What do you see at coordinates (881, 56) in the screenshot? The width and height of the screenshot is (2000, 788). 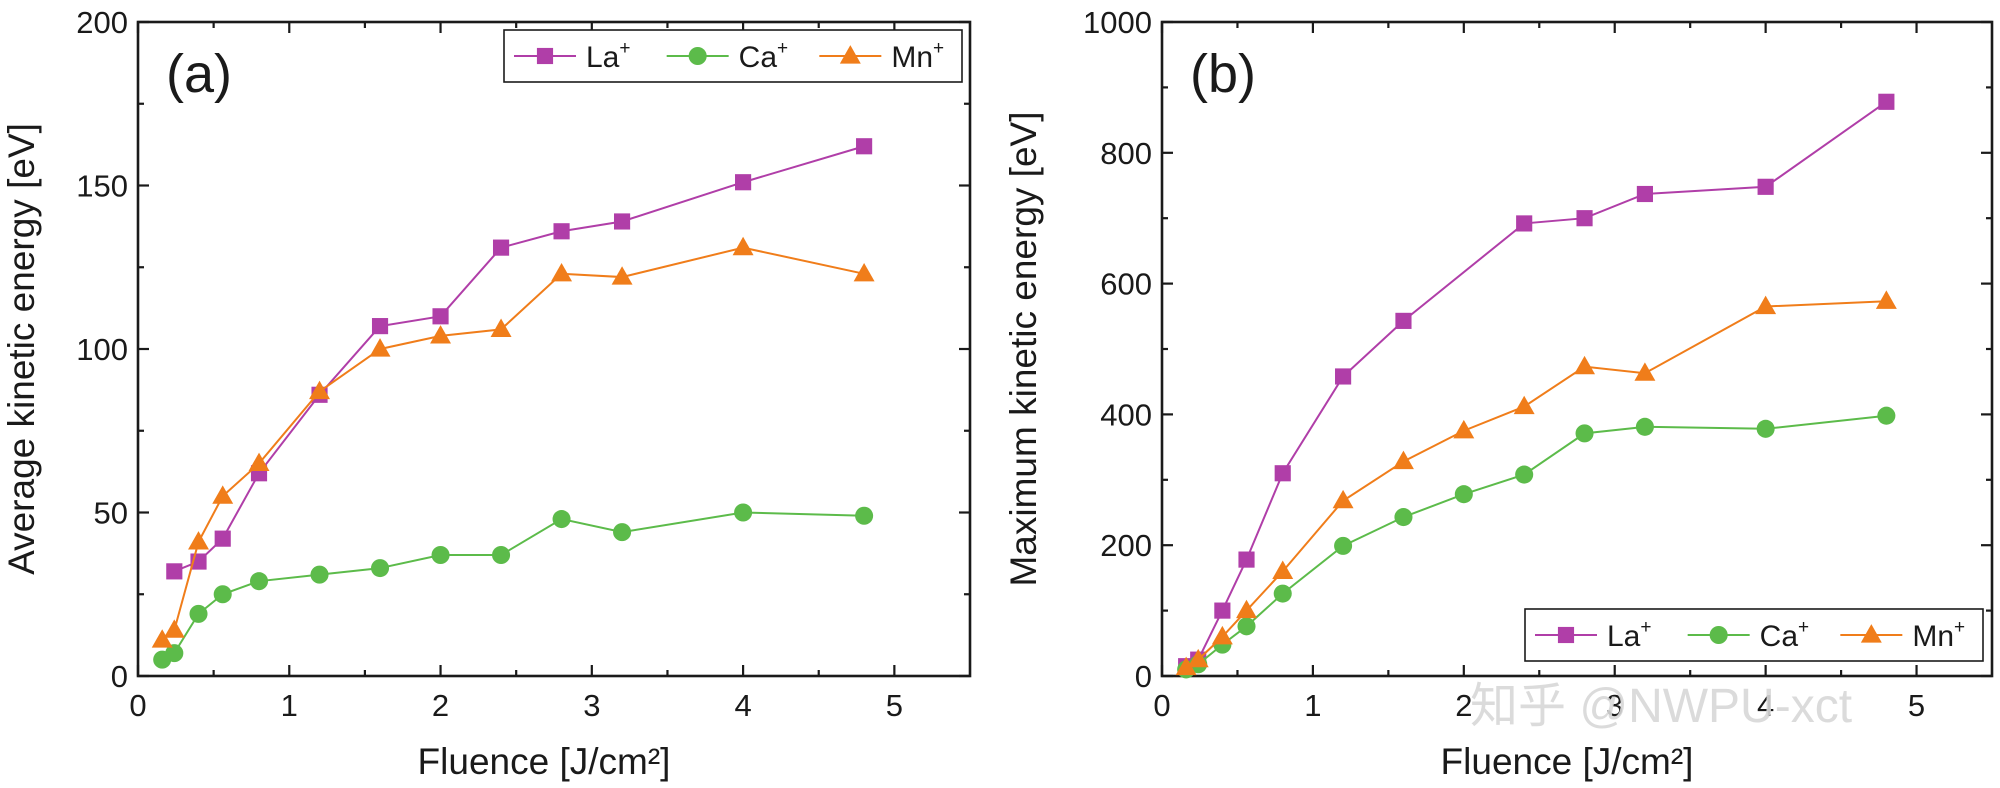 I see `legend-entry-mn: Mn+` at bounding box center [881, 56].